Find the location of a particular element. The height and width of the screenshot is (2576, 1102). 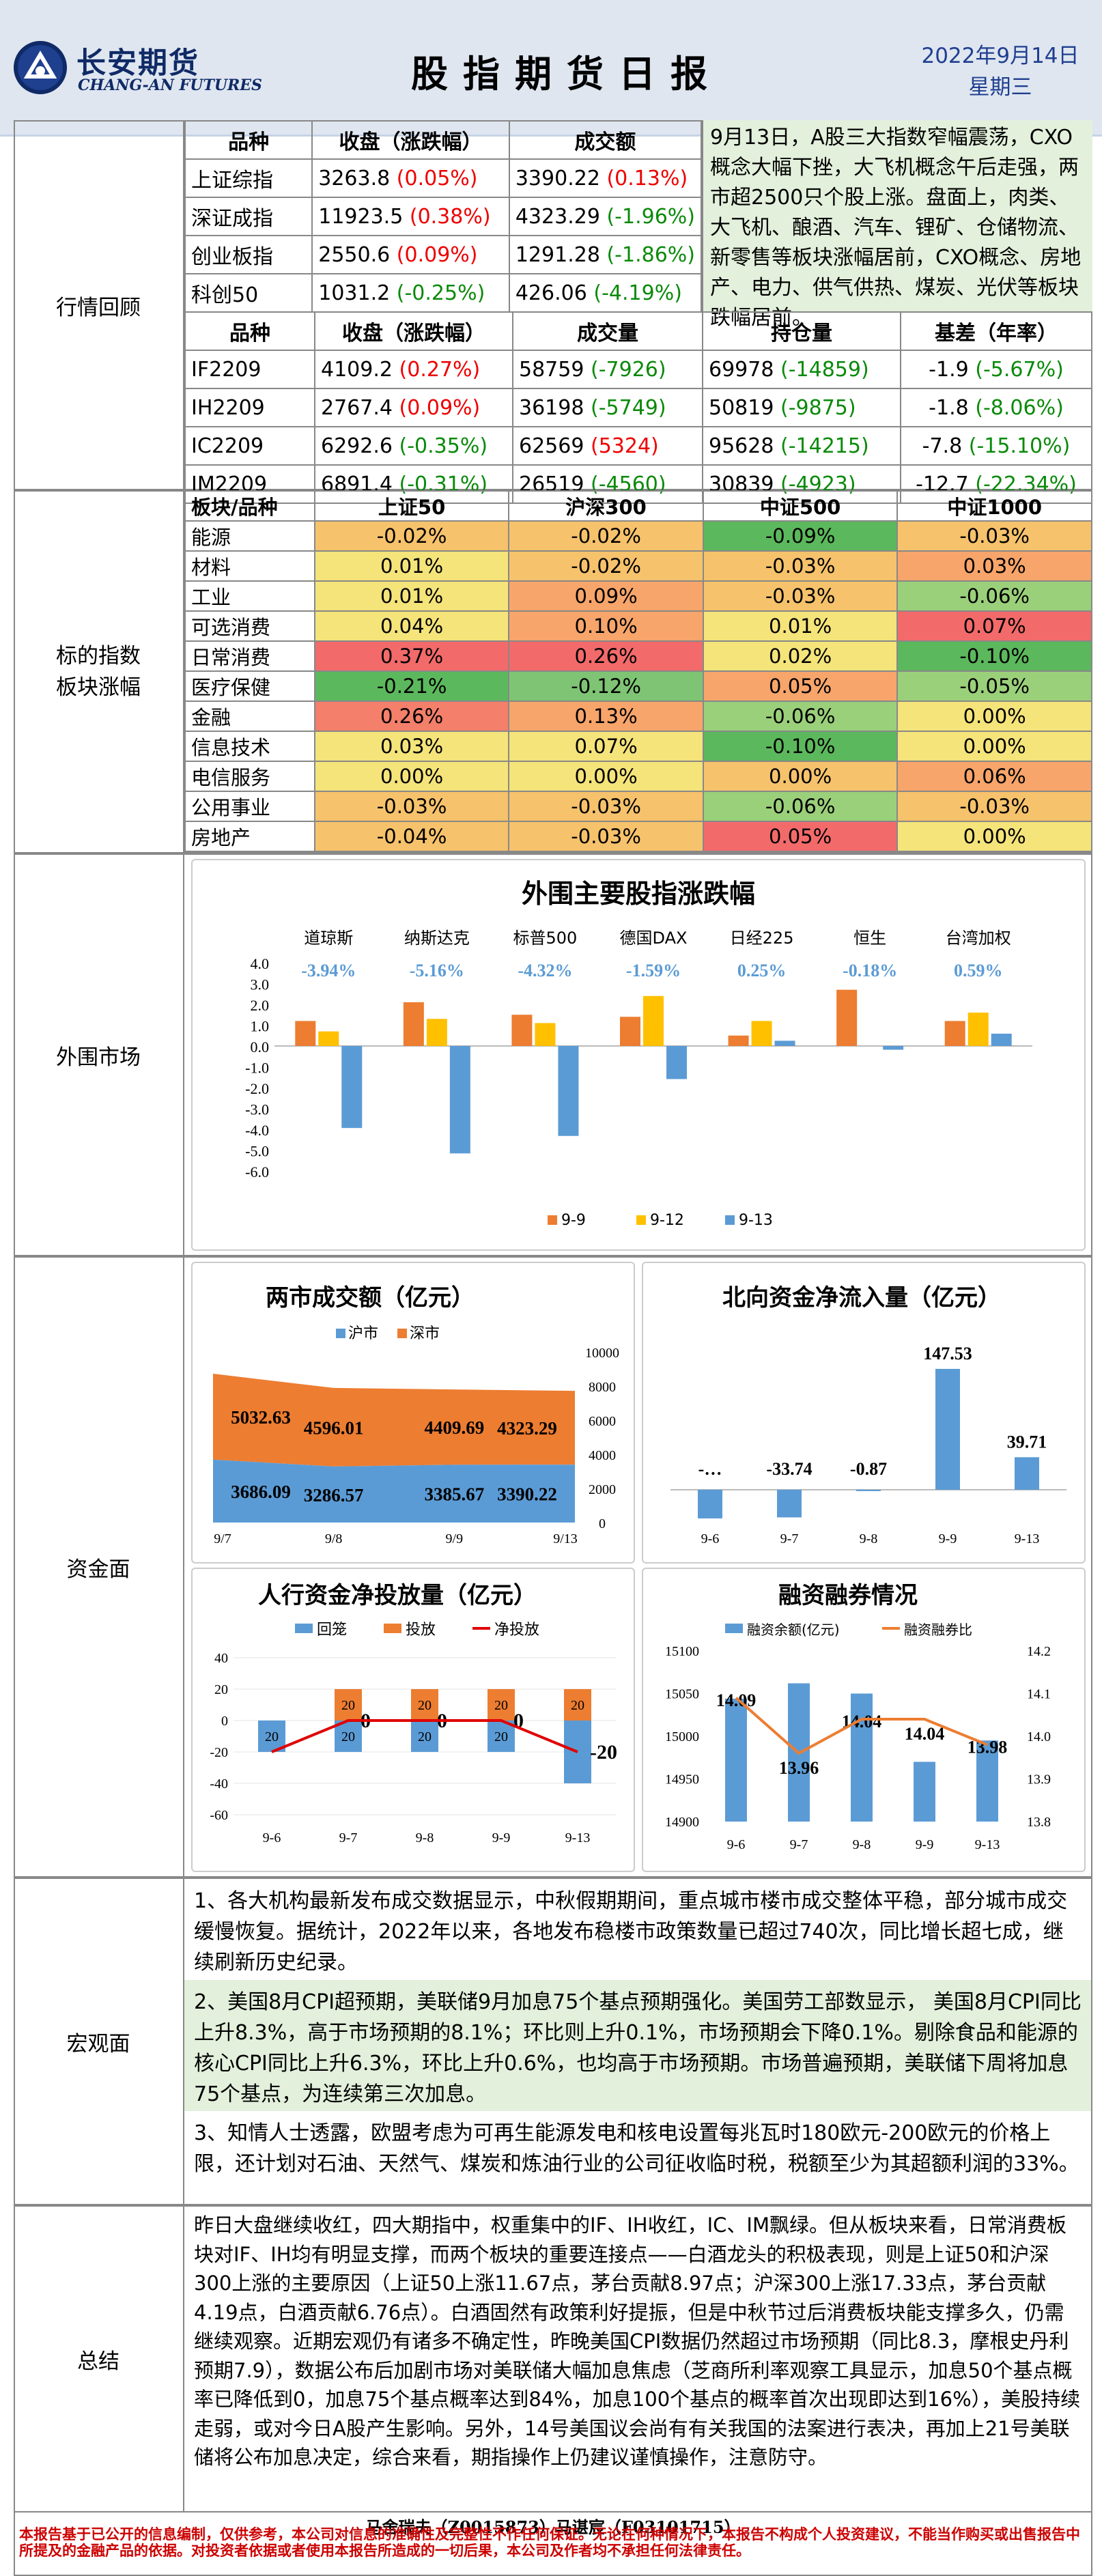

turnover-value: 4323.29 is located at coordinates (557, 217).